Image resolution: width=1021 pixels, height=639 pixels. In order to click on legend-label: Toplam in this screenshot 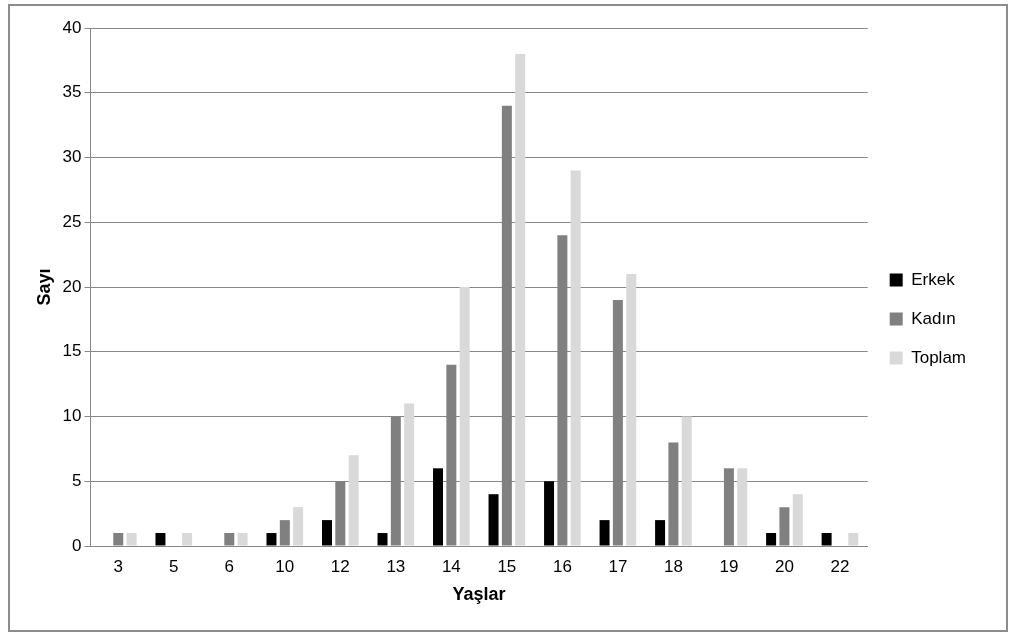, I will do `click(939, 357)`.